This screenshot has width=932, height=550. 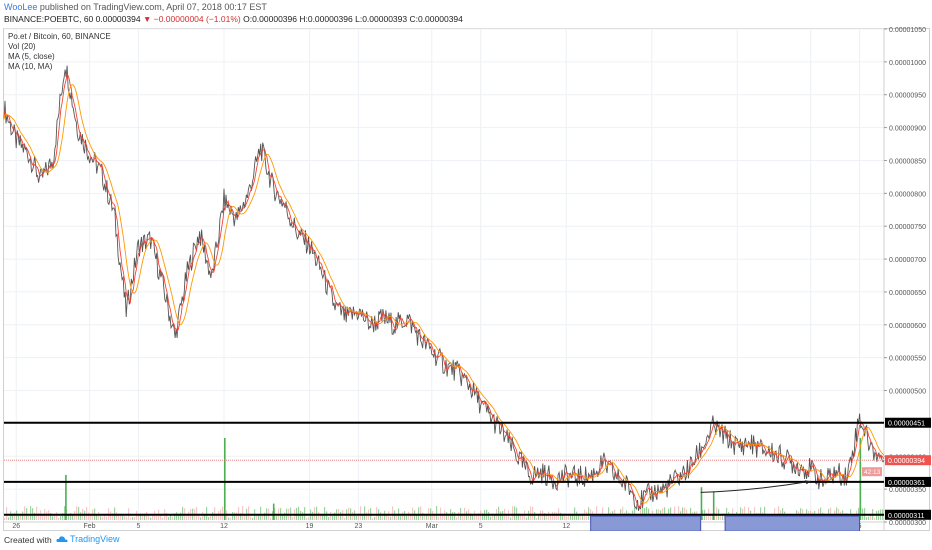 I want to click on tradingview-cloud-icon, so click(x=62, y=539).